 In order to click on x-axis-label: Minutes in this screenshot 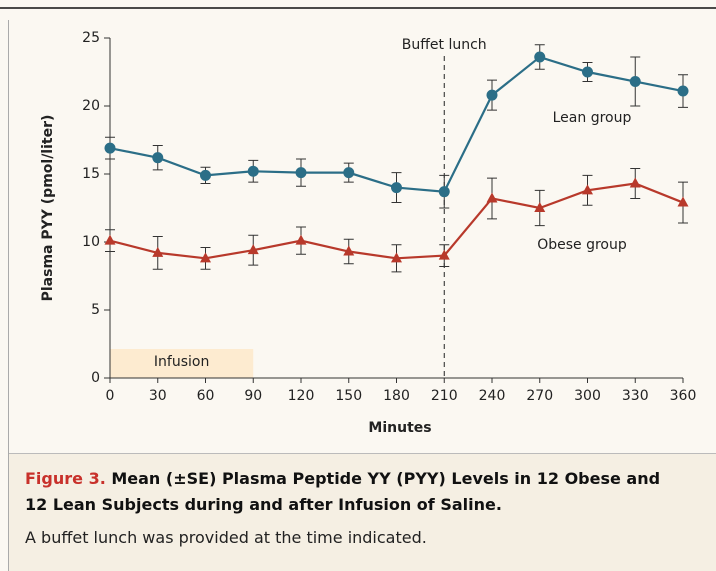, I will do `click(399, 428)`.